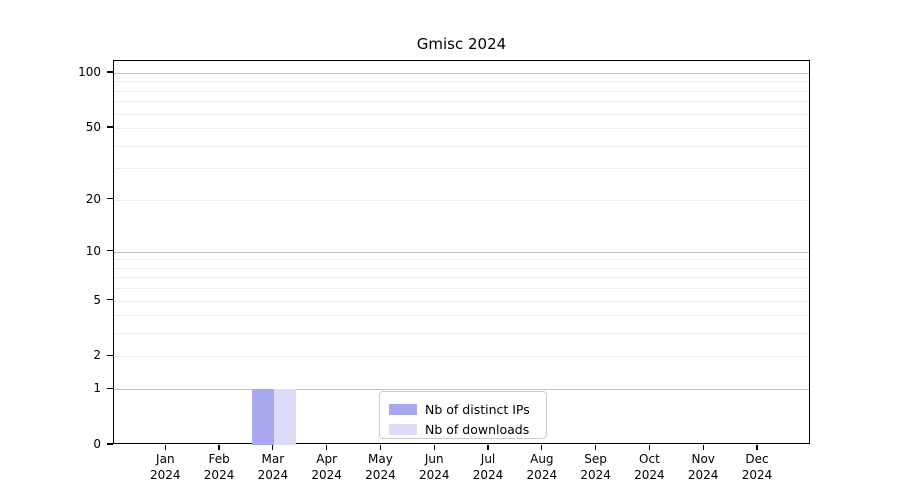 This screenshot has height=500, width=900. What do you see at coordinates (461, 44) in the screenshot?
I see `chart-title: Gmisc 2024` at bounding box center [461, 44].